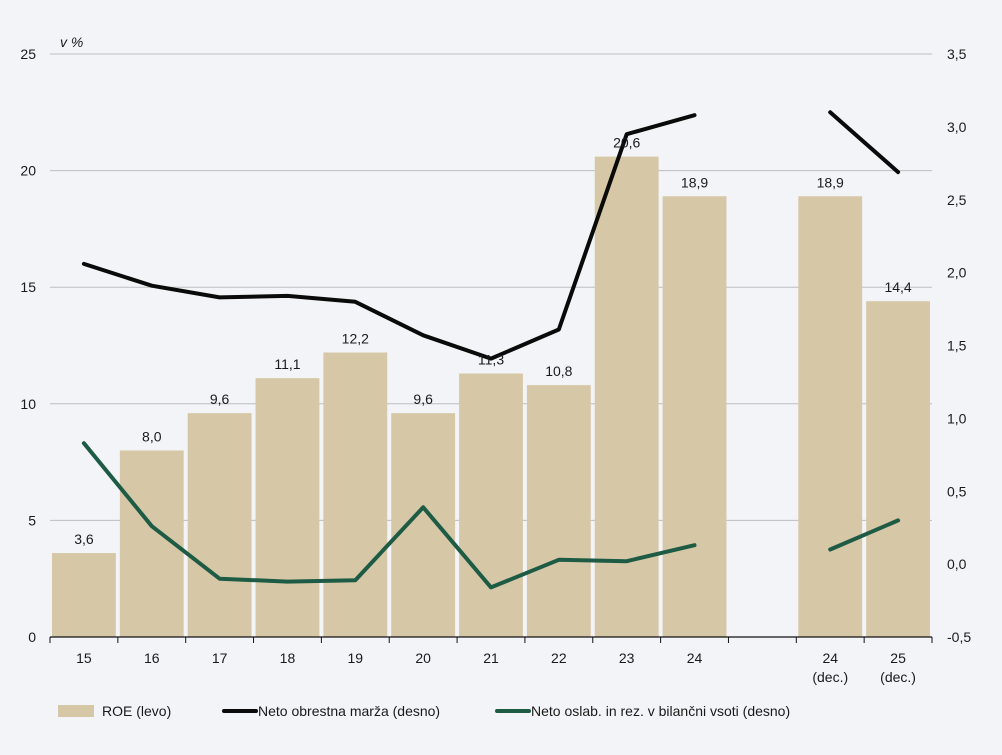 The height and width of the screenshot is (755, 1002). What do you see at coordinates (897, 287) in the screenshot?
I see `bar-data-label: 14,4` at bounding box center [897, 287].